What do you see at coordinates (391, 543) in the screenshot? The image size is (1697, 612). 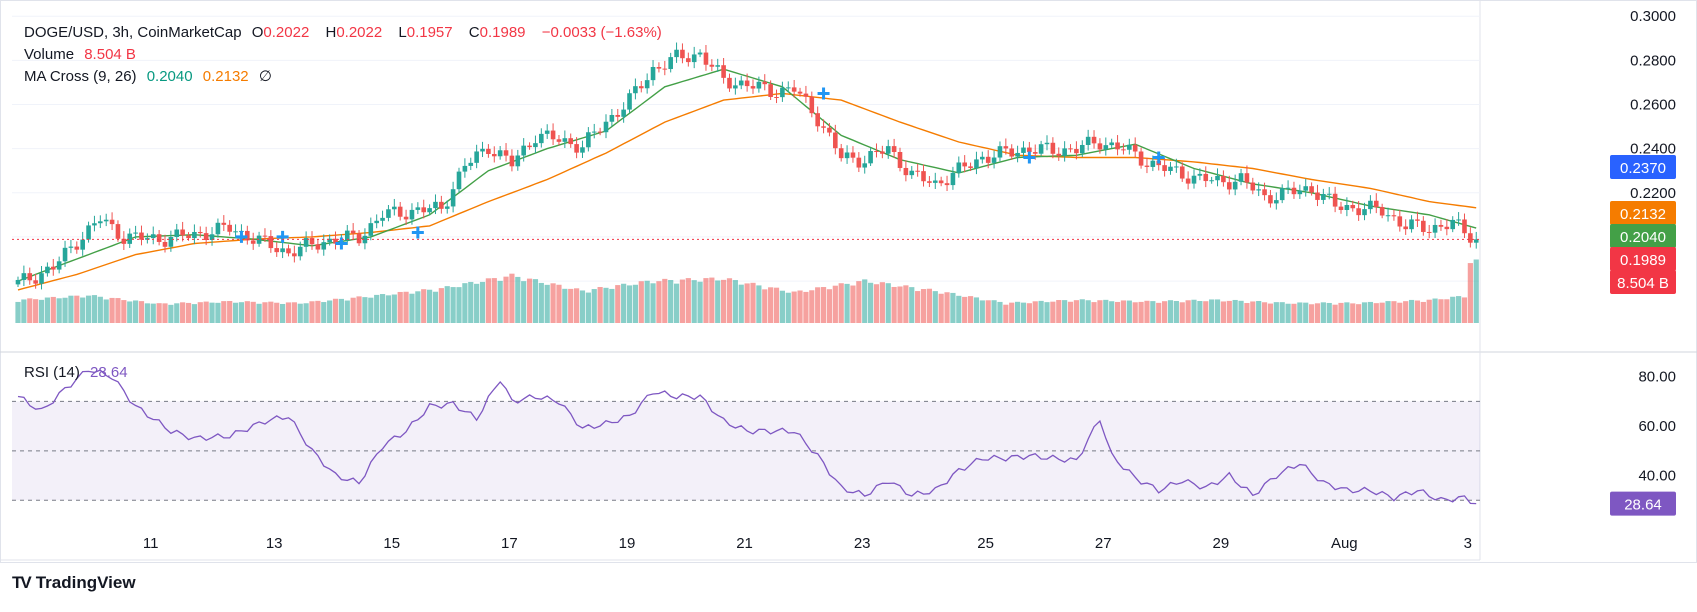 I see `time-tick-label: 15` at bounding box center [391, 543].